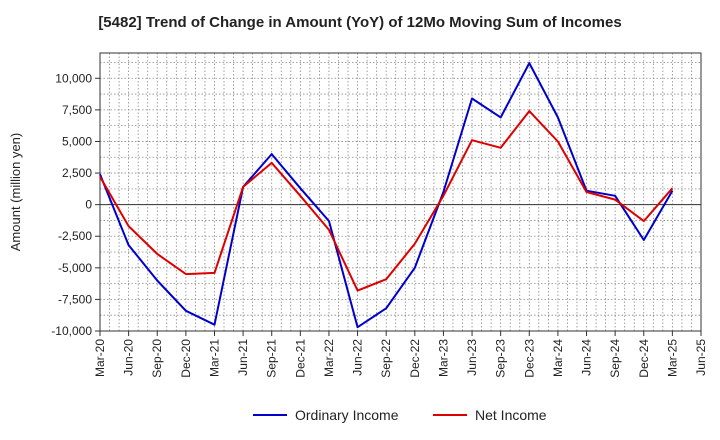 This screenshot has width=720, height=440. Describe the element at coordinates (558, 358) in the screenshot. I see `x-tick-label: Mar-24` at that location.